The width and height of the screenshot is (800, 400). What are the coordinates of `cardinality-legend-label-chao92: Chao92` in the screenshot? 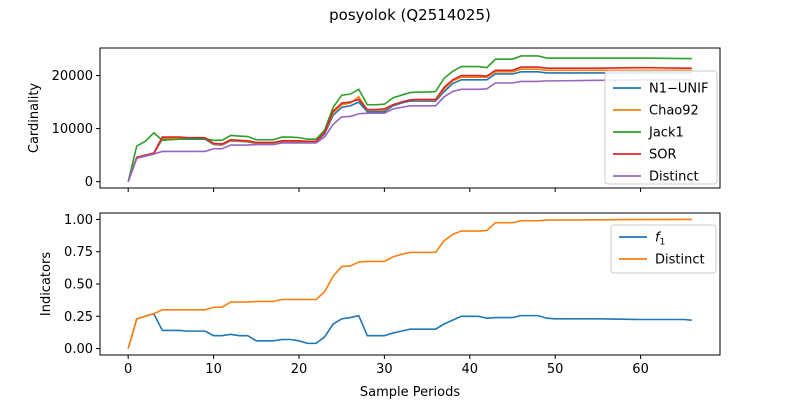 It's located at (674, 111).